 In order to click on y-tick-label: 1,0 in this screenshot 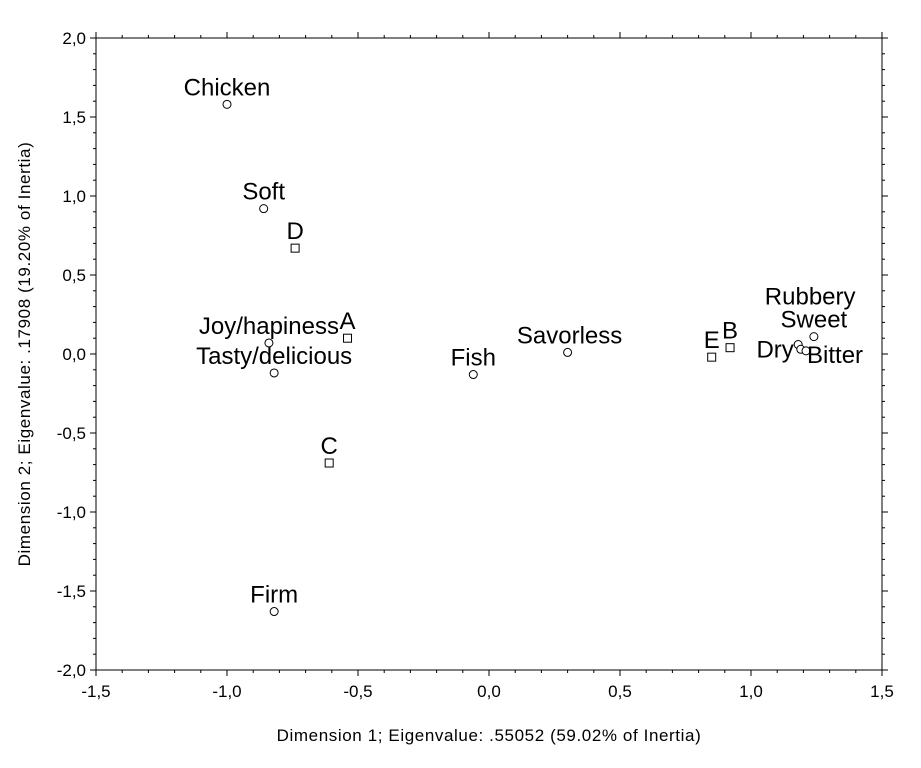, I will do `click(74, 196)`.